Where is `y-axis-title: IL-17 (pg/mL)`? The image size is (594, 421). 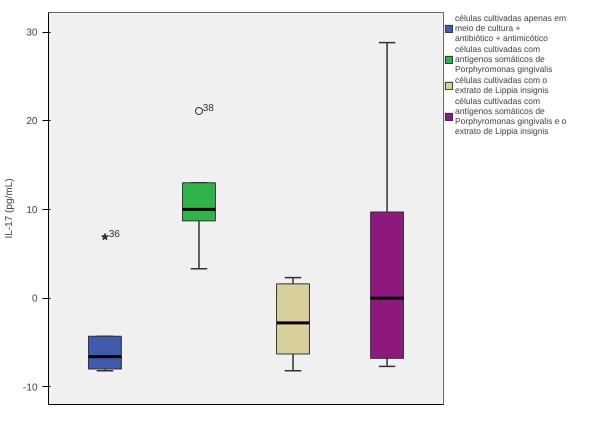
y-axis-title: IL-17 (pg/mL) is located at coordinates (10, 208).